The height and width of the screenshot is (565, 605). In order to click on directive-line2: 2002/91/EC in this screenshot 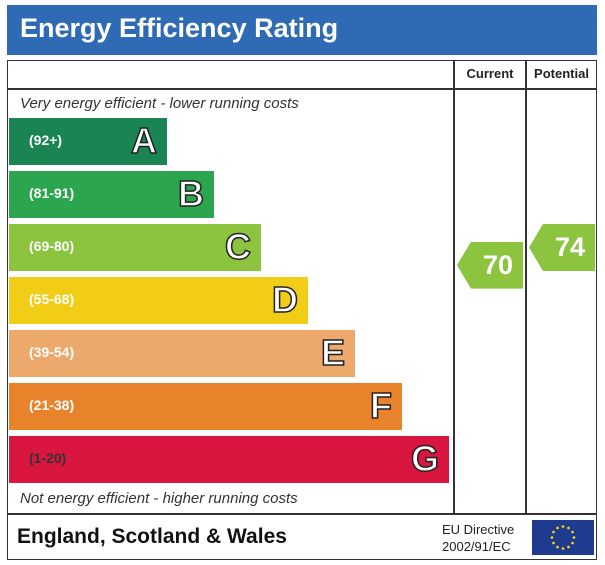, I will do `click(476, 546)`.